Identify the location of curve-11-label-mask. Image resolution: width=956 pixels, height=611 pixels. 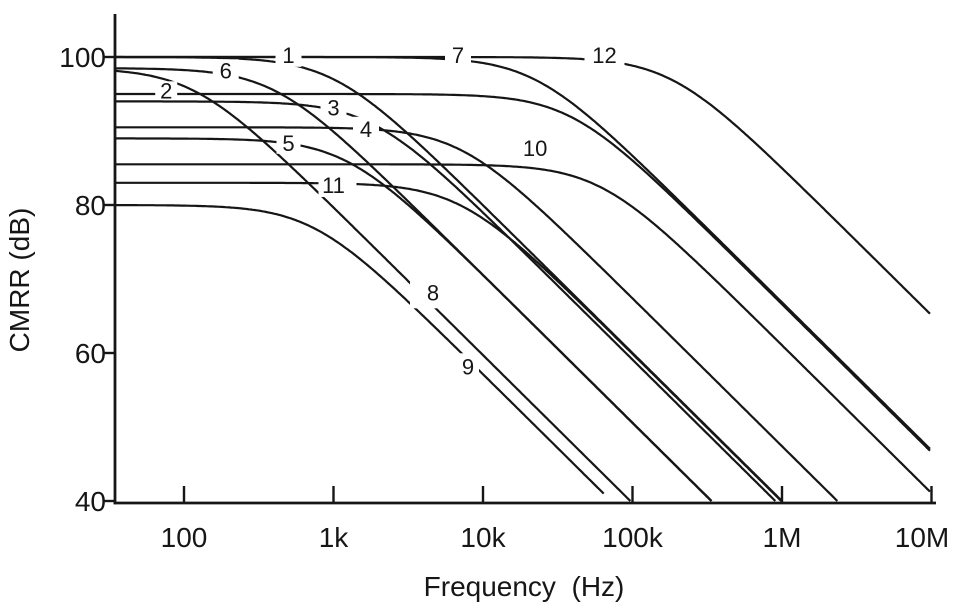
(337, 185).